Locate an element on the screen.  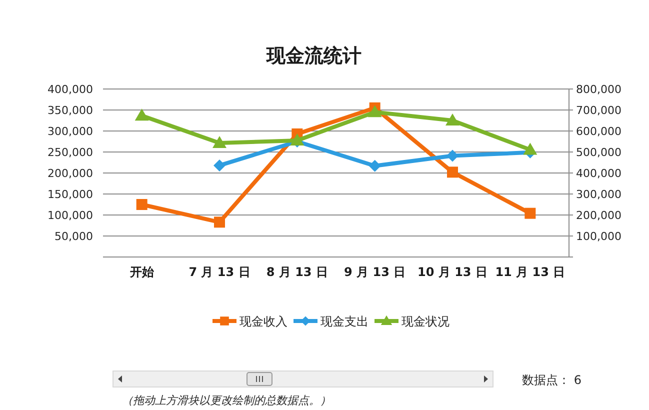
y2-tick-label: 200,000 is located at coordinates (599, 215).